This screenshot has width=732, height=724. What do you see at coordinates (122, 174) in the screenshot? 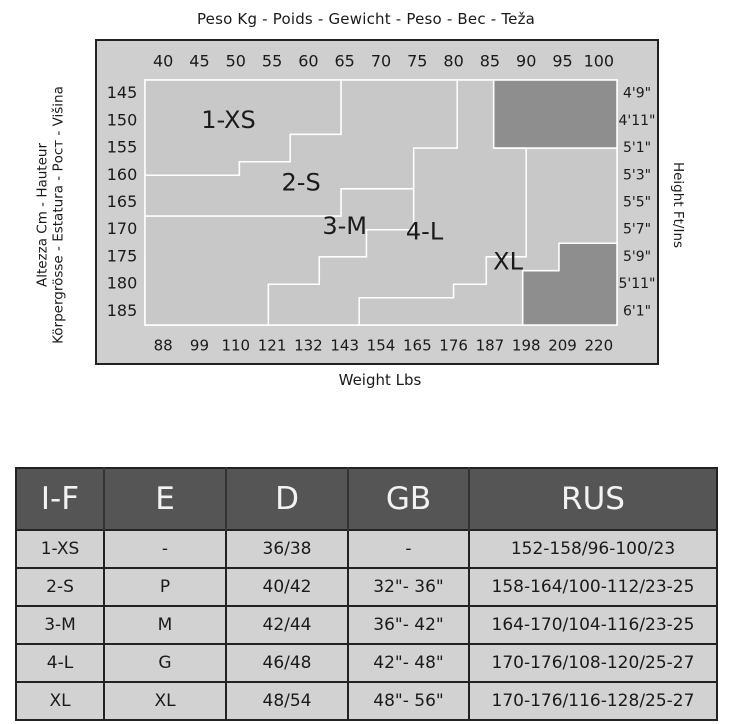
I see `y-tick-cm: 160` at bounding box center [122, 174].